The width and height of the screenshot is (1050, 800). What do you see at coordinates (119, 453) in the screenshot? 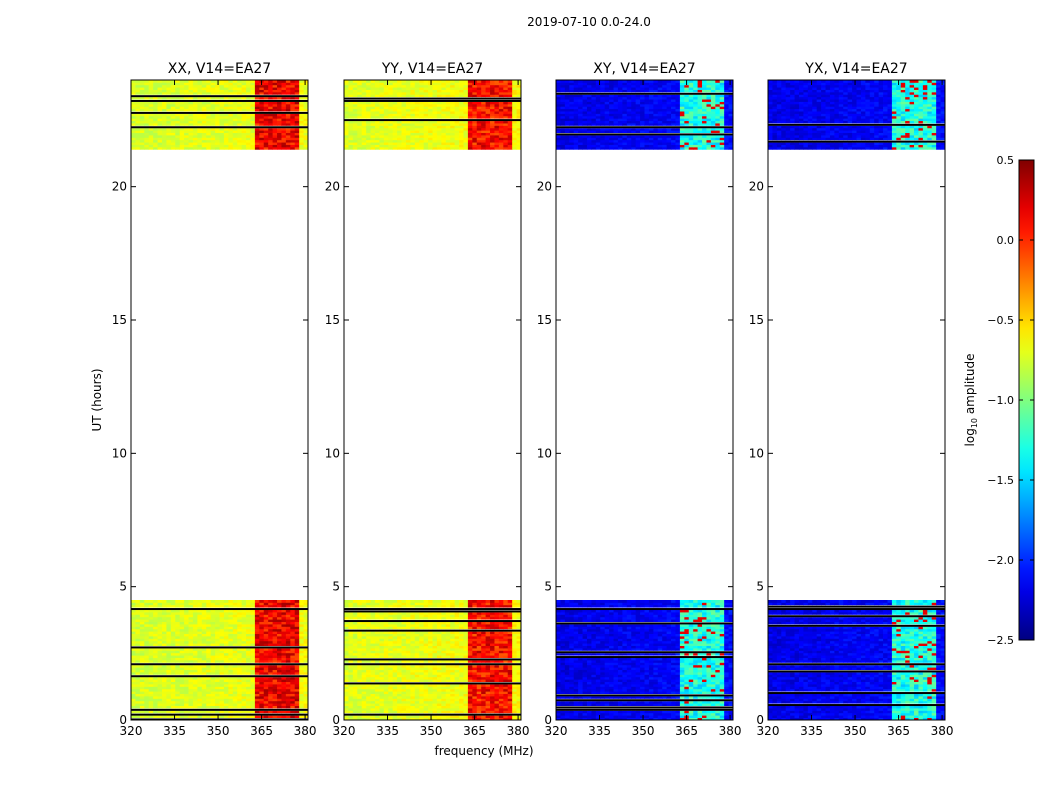
I see `y-tick-label: 10` at bounding box center [119, 453].